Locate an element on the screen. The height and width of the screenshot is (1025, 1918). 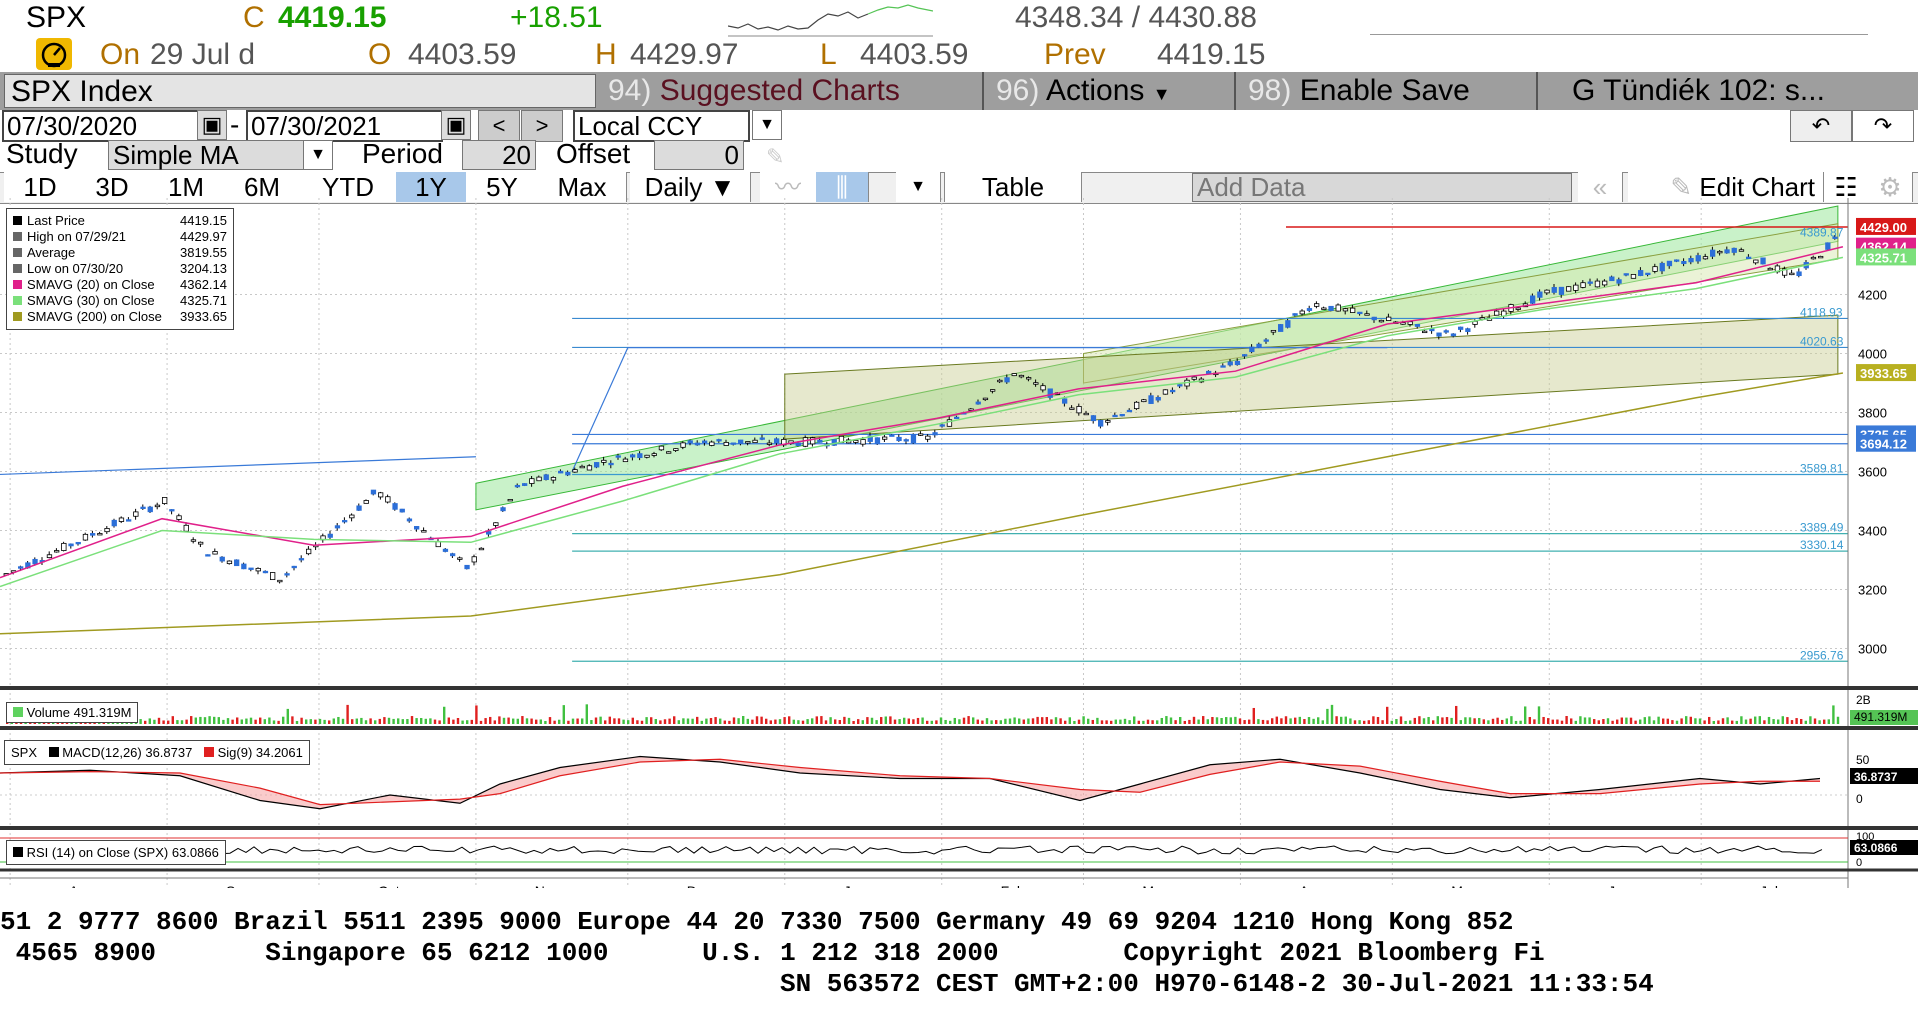
range-max-button: Max is located at coordinates (582, 187).